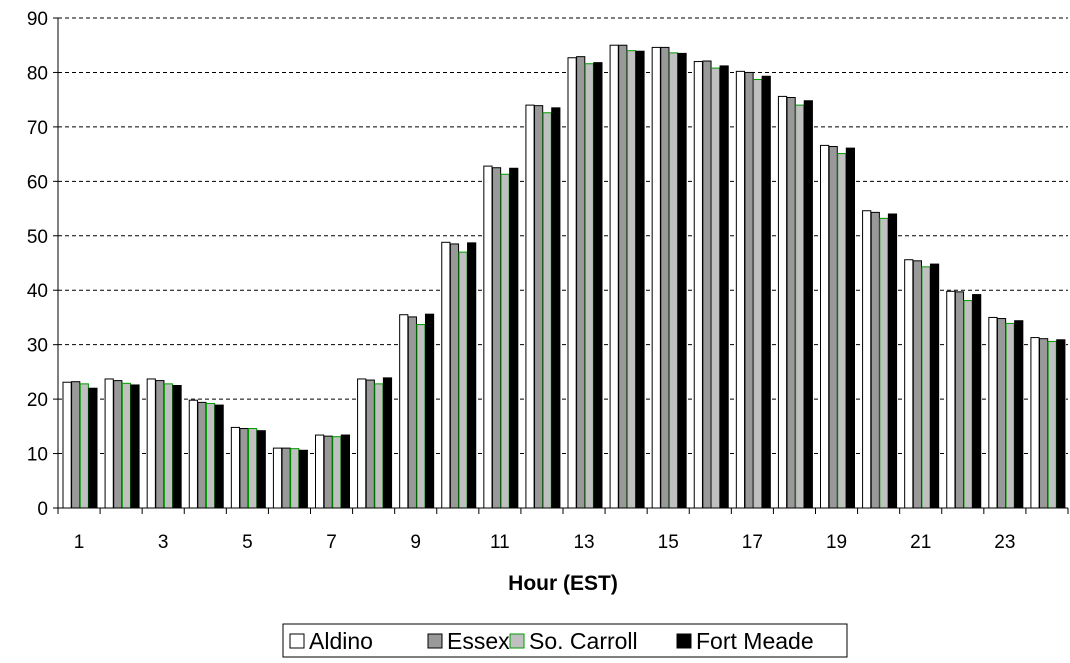  I want to click on legend-label: Essex, so click(478, 641).